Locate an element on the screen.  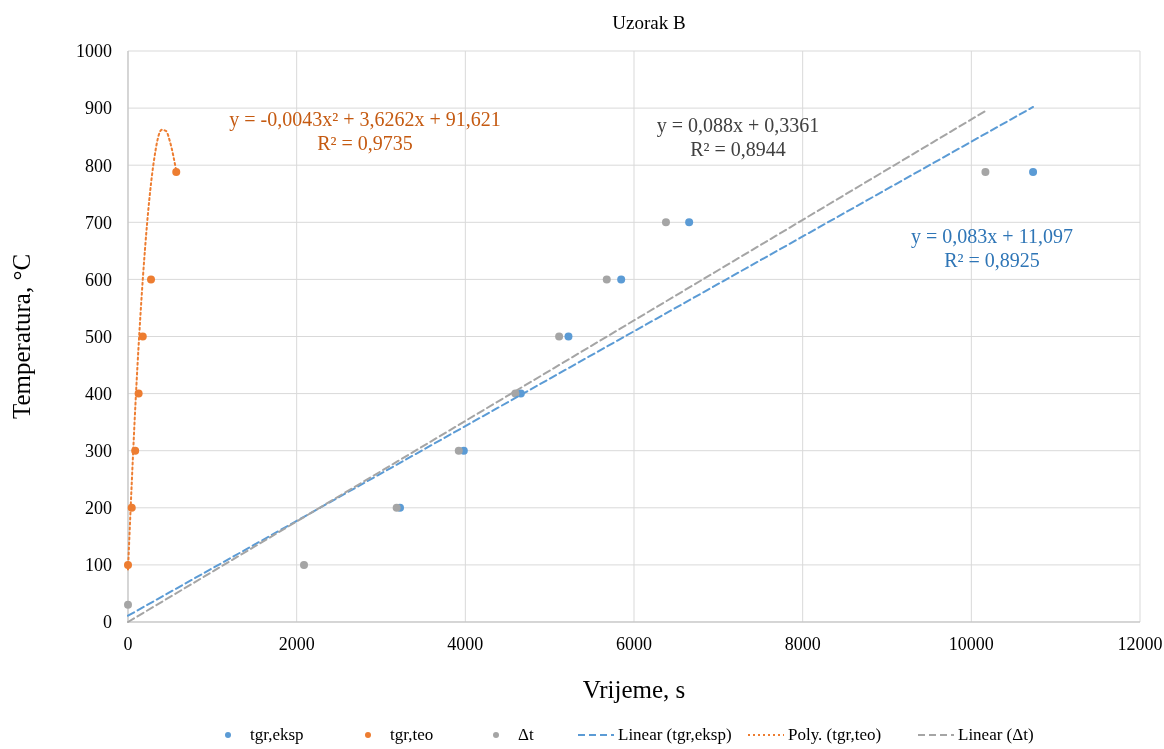
y-tick-label: 300 is located at coordinates (98, 451).